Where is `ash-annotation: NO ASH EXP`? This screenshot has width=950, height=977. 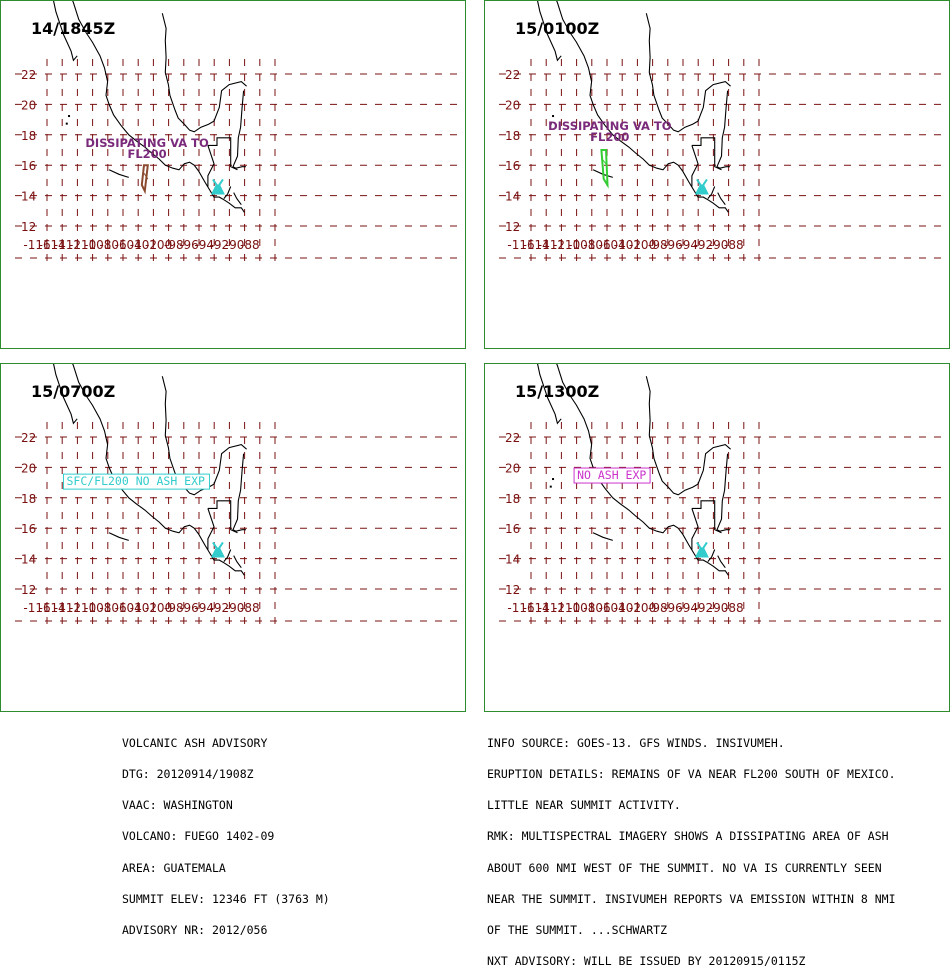 ash-annotation: NO ASH EXP is located at coordinates (612, 475).